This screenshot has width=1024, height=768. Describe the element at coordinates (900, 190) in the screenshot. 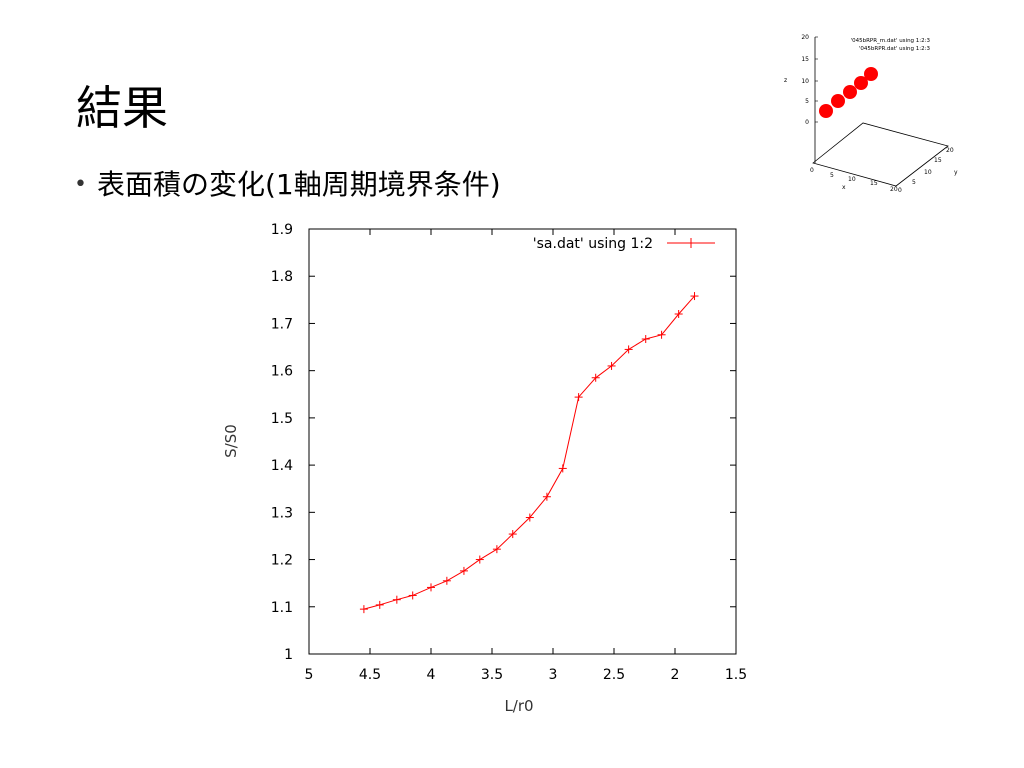

I see `inset-y-tick: 0` at that location.